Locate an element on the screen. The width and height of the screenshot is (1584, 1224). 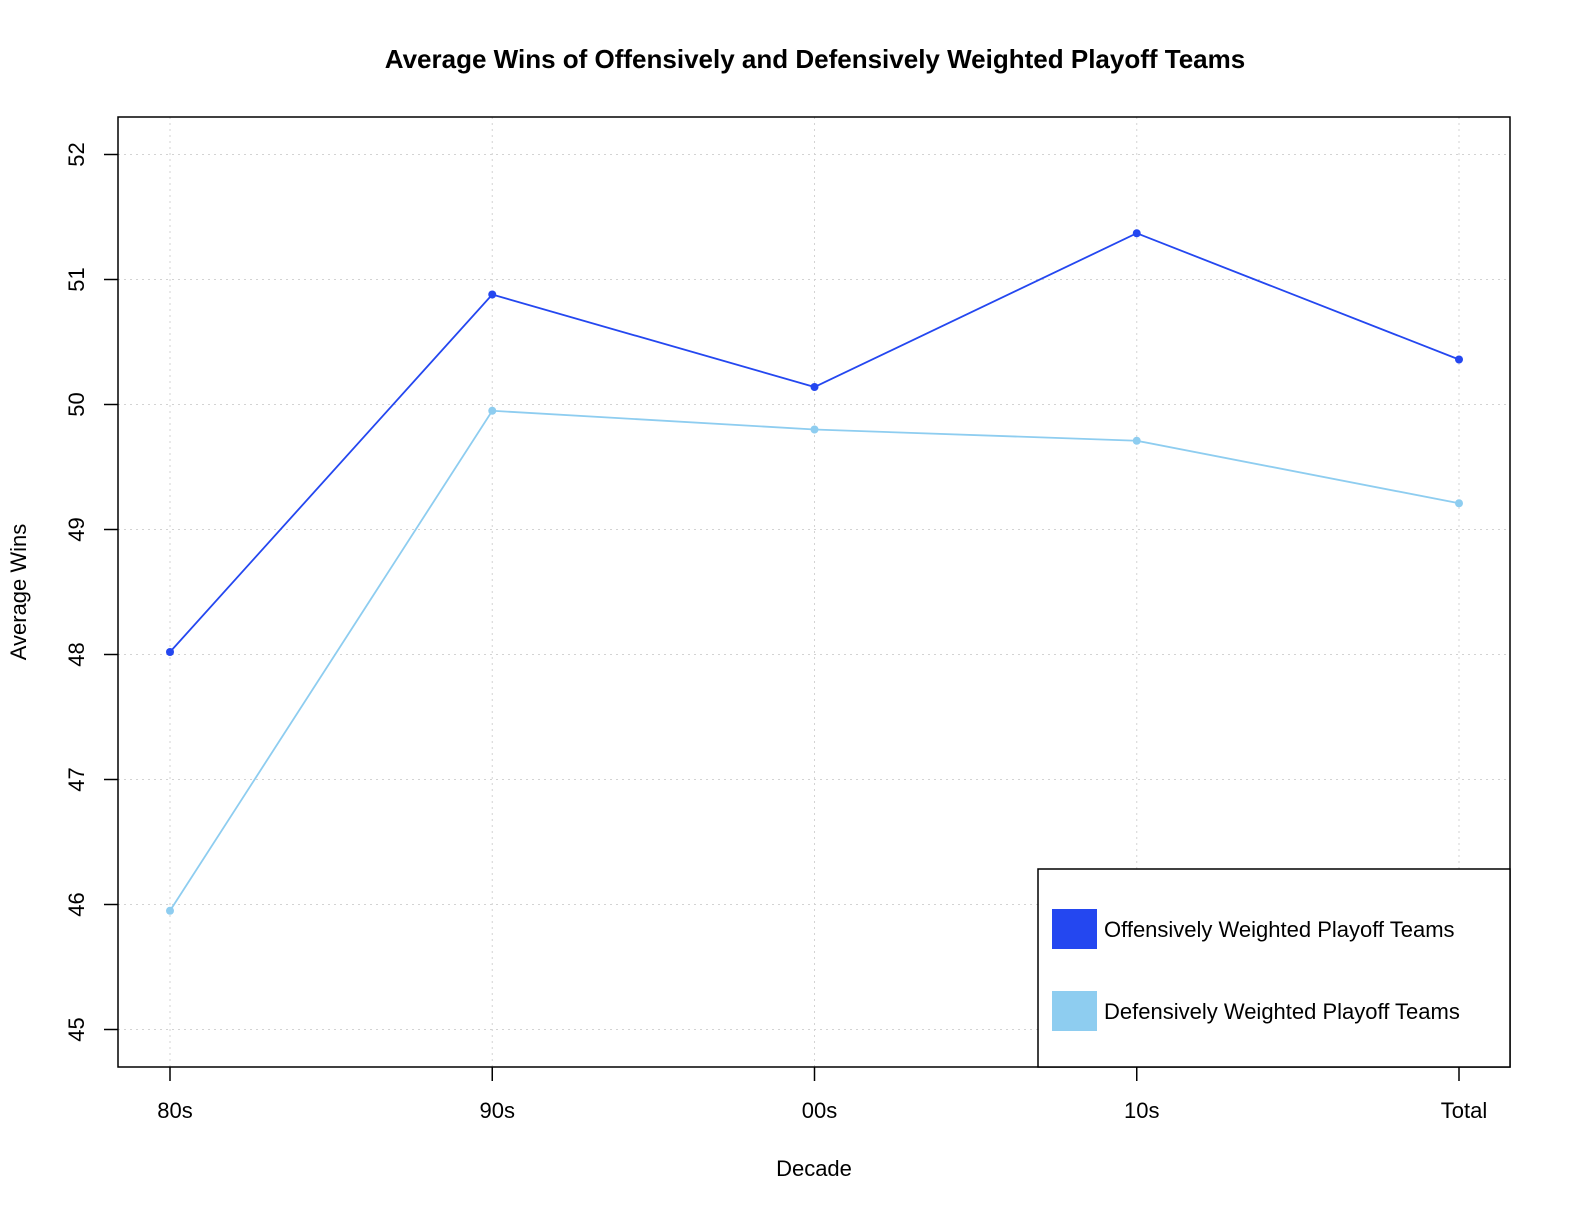
legend-swatch-defensive is located at coordinates (1074, 1011).